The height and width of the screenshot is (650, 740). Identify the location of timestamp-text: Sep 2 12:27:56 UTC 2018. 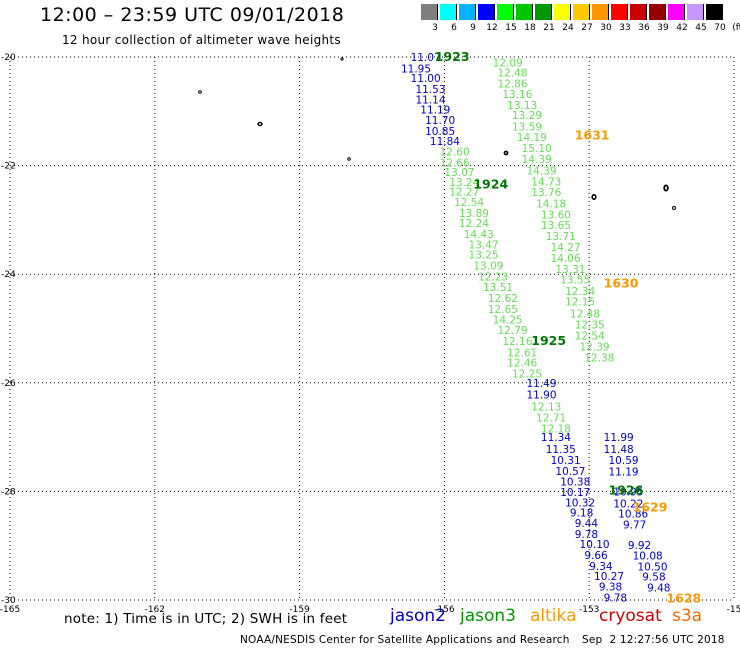
(653, 640).